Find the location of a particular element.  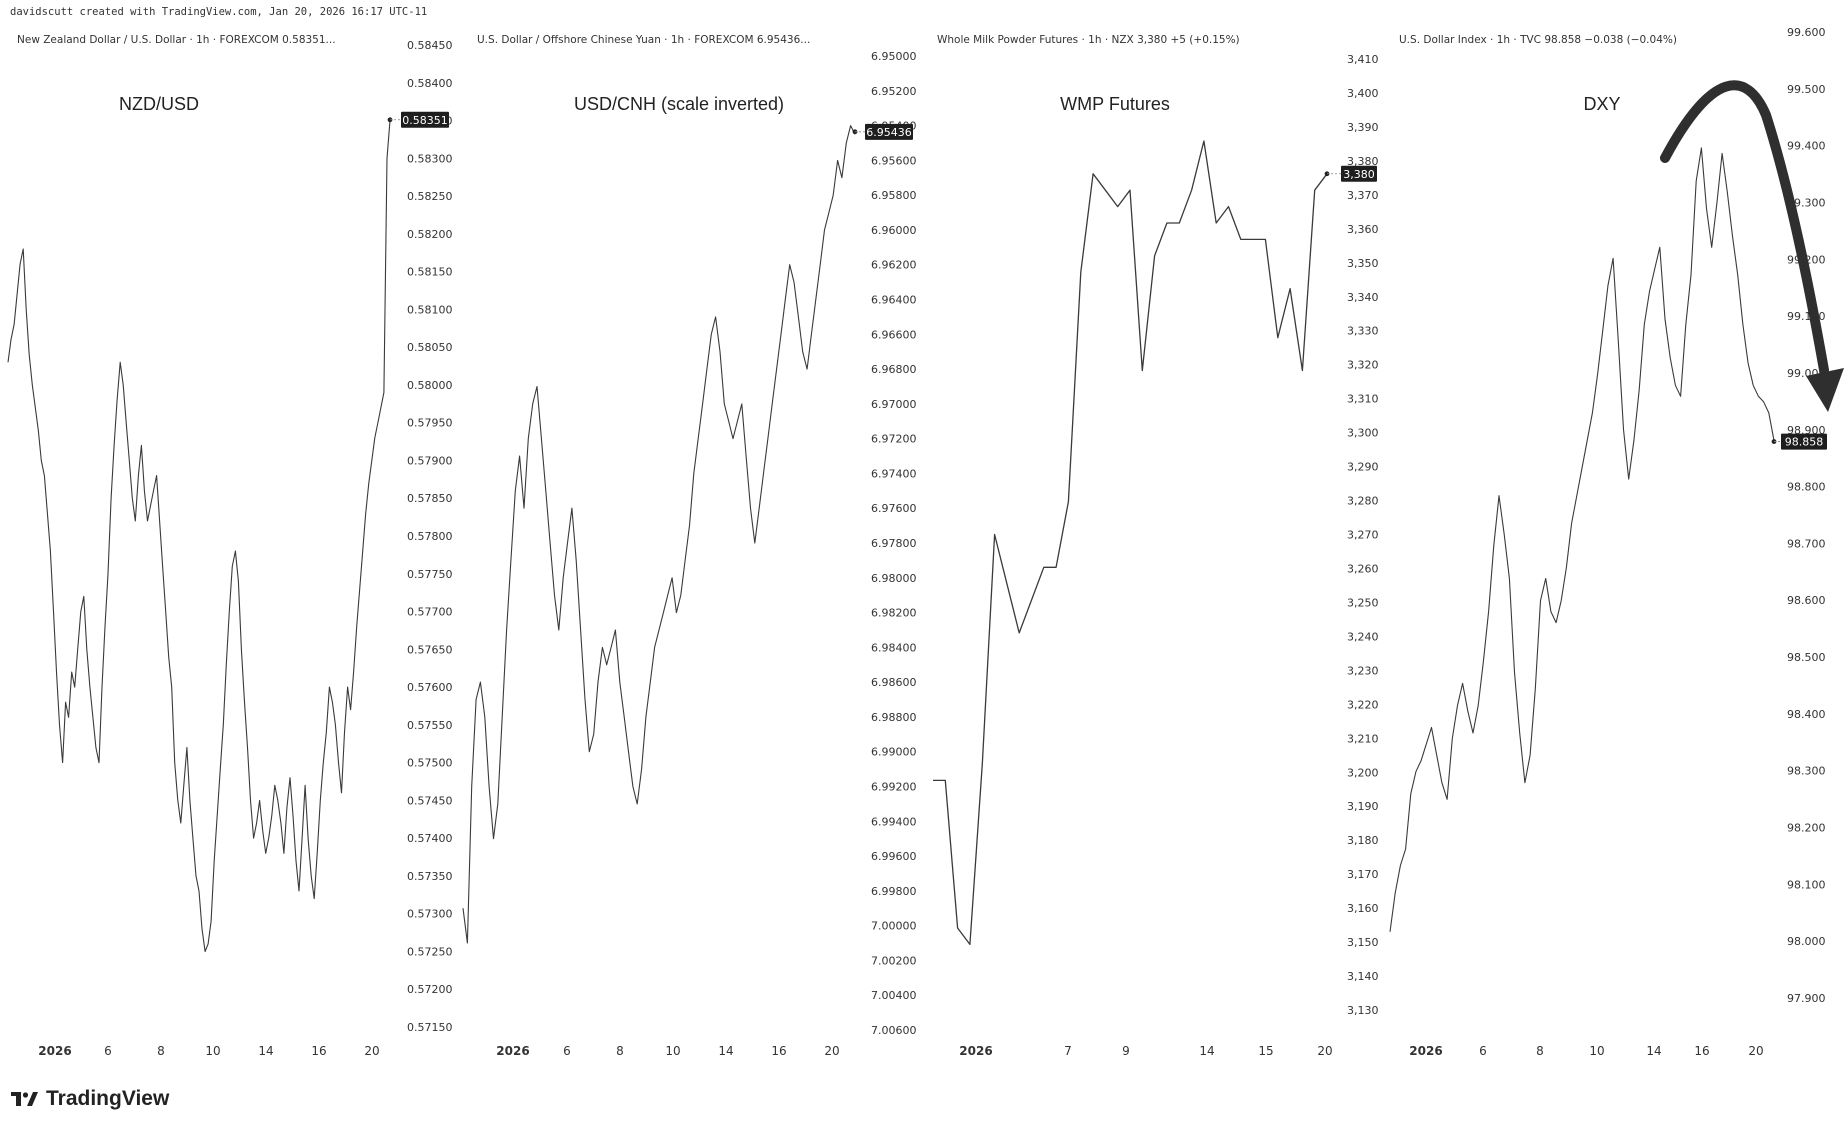

y-tick-label: 3,360 is located at coordinates (1363, 229).